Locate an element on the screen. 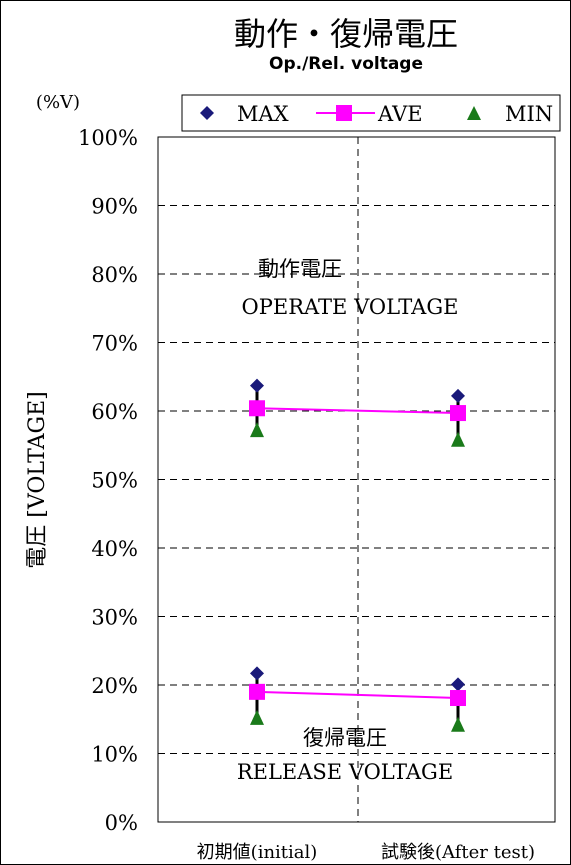 The height and width of the screenshot is (865, 571). chart-subtitle: Op./Rel. voltage is located at coordinates (346, 64).